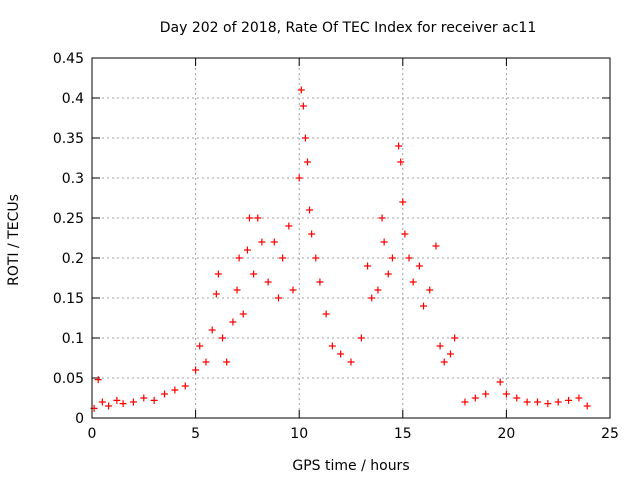 The image size is (640, 480). What do you see at coordinates (92, 434) in the screenshot?
I see `x-tick-label: 0` at bounding box center [92, 434].